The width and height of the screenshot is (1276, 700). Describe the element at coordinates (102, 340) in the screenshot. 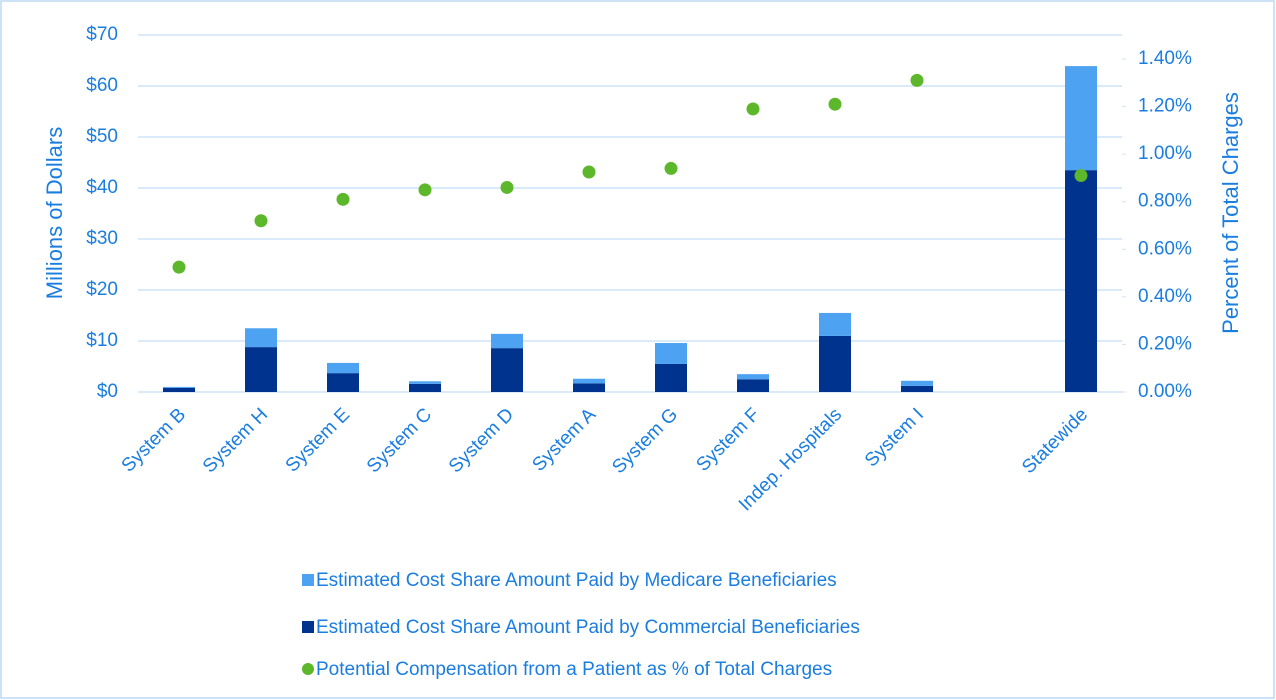

I see `y-tick-label: $10` at that location.